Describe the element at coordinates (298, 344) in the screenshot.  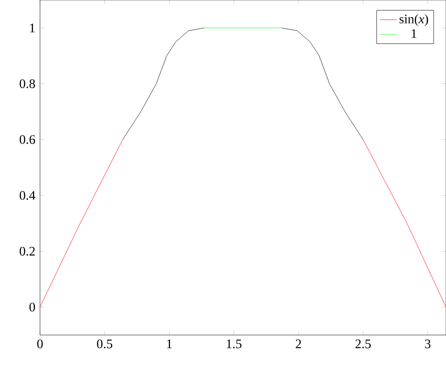
I see `x-tick-label: 2` at that location.